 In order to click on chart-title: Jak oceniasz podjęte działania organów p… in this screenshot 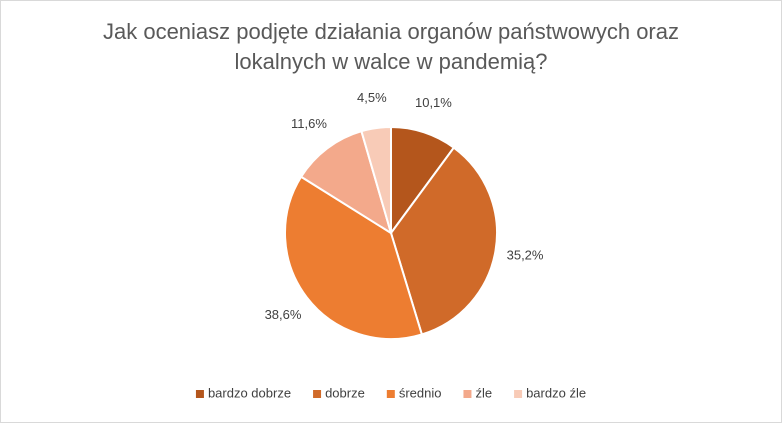, I will do `click(390, 46)`.